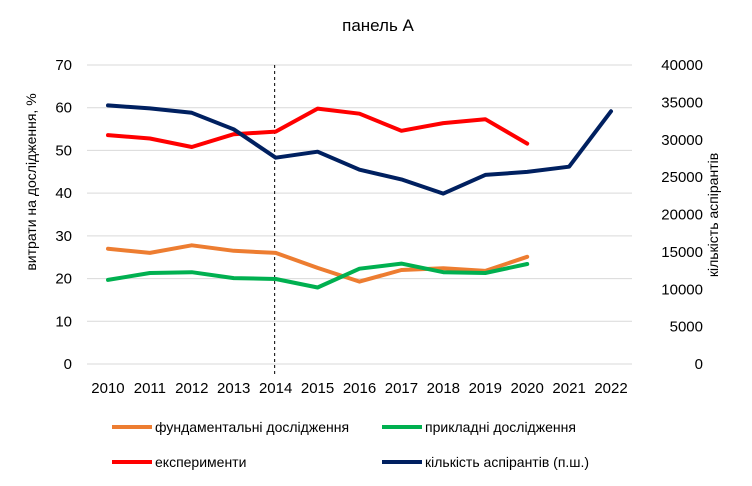  Describe the element at coordinates (150, 388) in the screenshot. I see `x-tick-label: 2011` at that location.